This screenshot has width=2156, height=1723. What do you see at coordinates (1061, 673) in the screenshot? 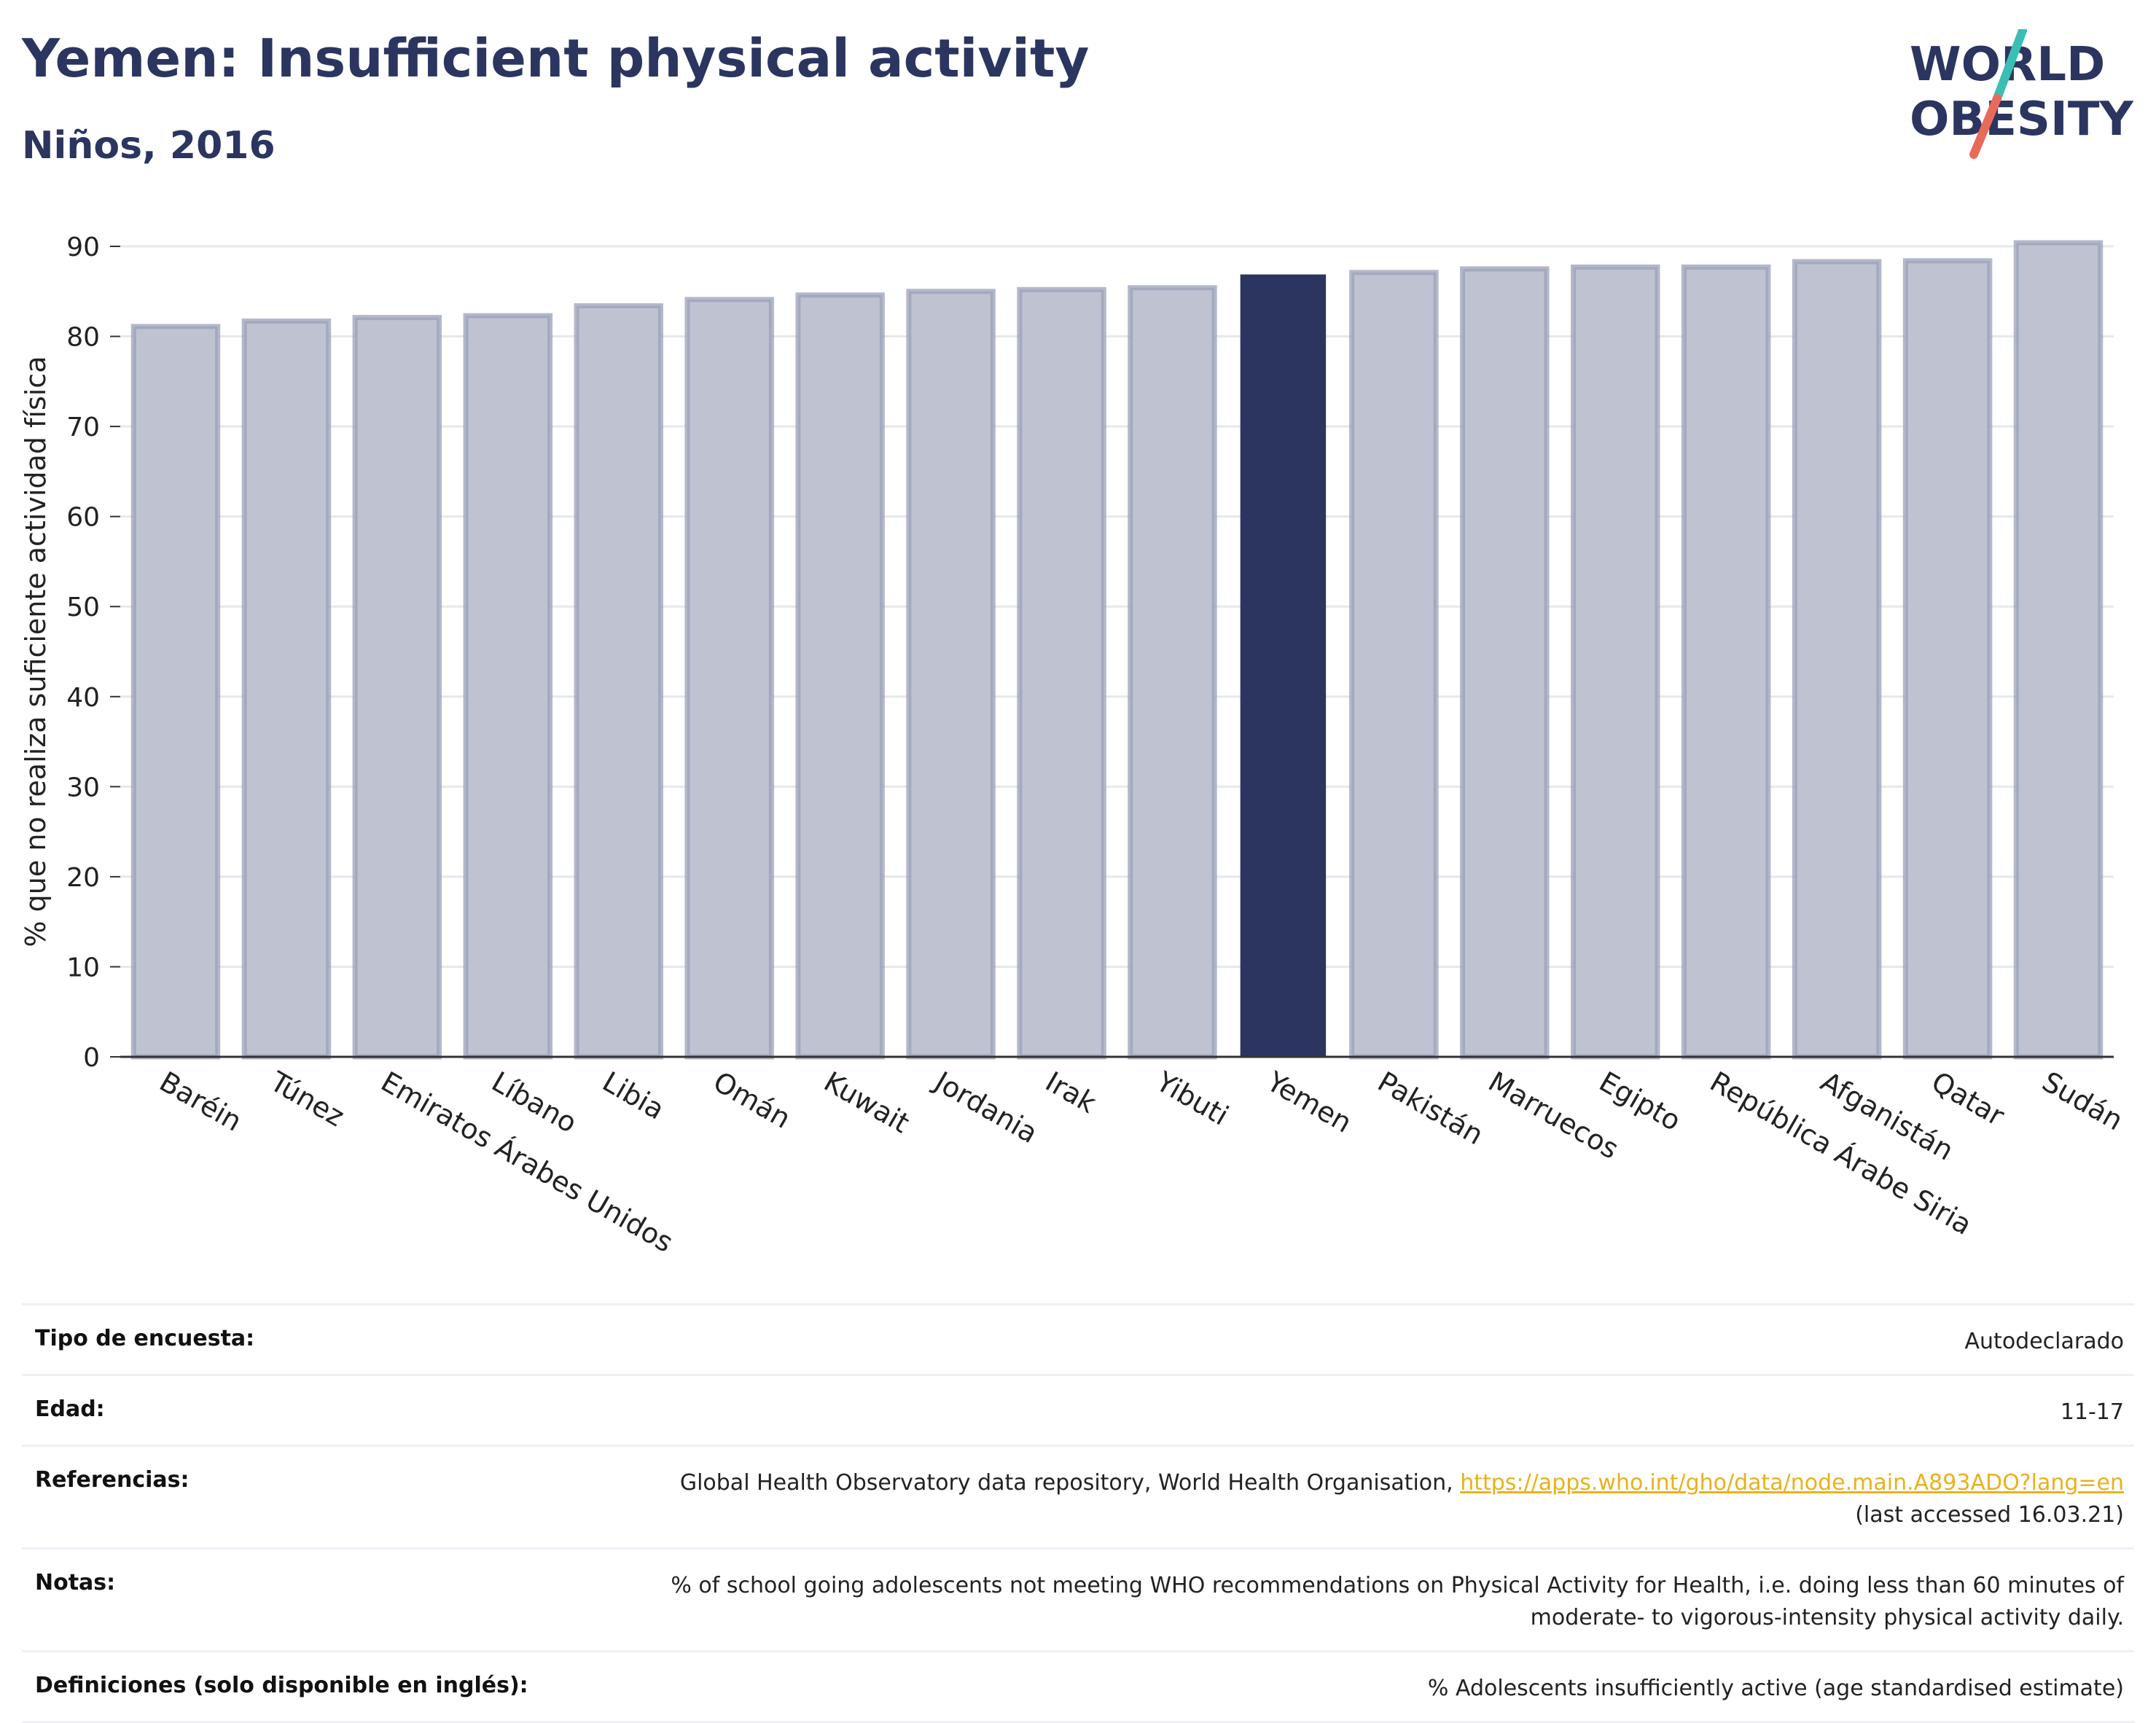
I see `bar-irak` at bounding box center [1061, 673].